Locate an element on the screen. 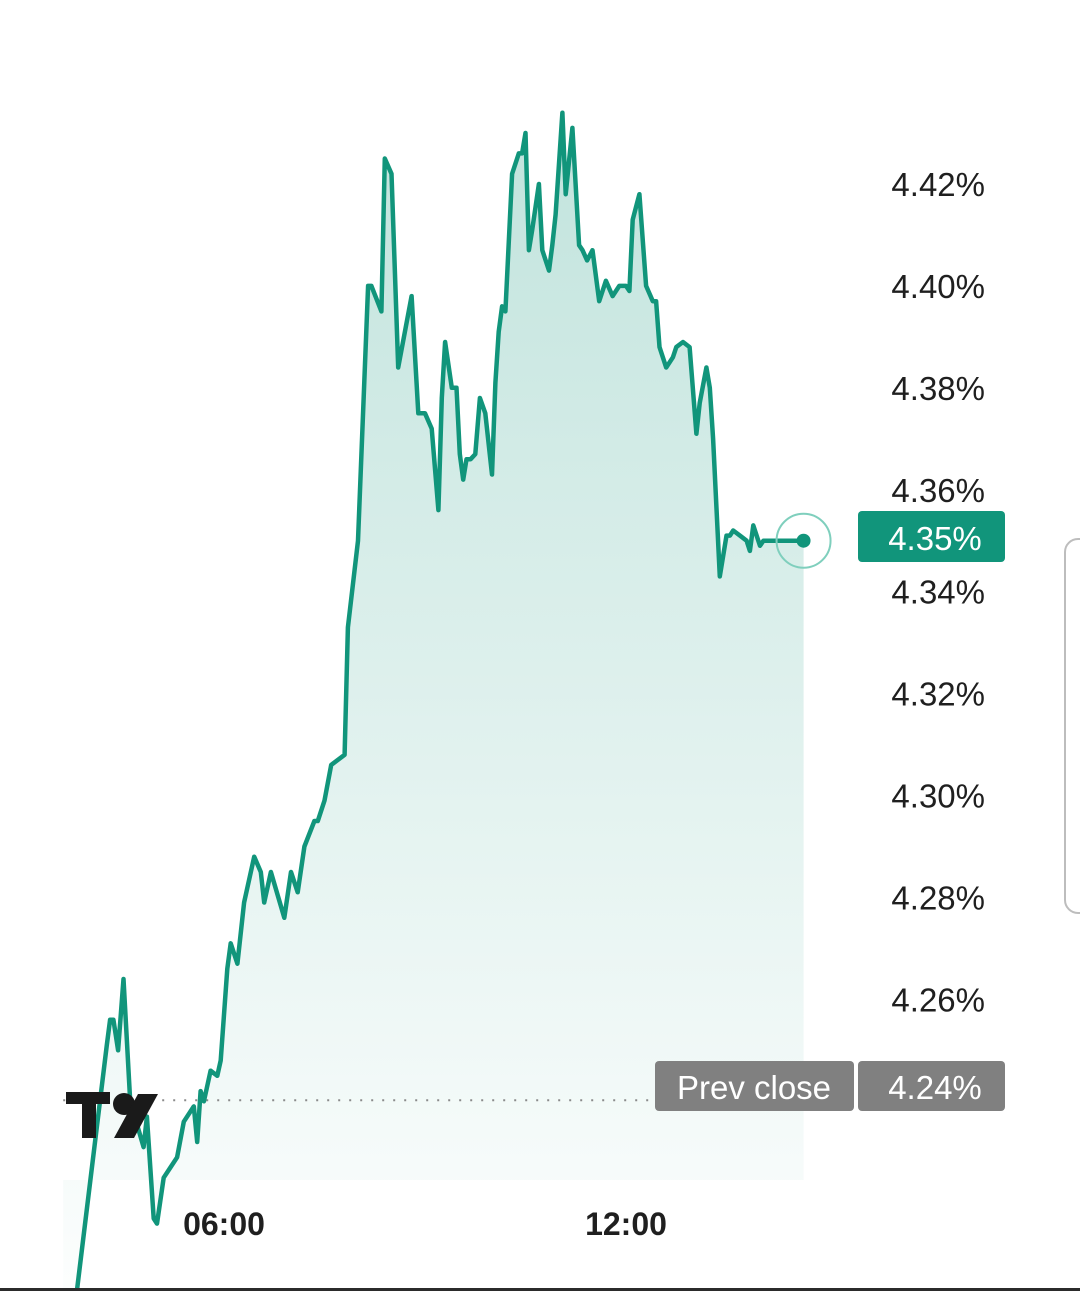  y-tick-label: 4.30% is located at coordinates (938, 796).